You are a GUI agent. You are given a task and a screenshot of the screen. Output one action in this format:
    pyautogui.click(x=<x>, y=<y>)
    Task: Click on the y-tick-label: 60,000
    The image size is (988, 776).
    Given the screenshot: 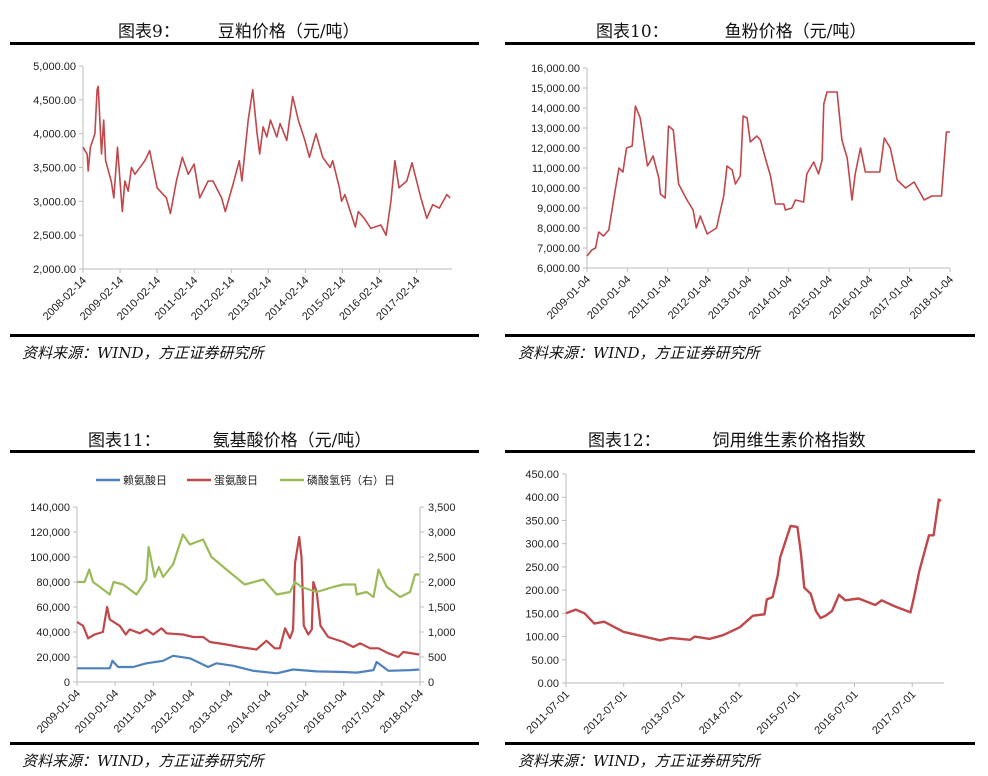 What is the action you would take?
    pyautogui.click(x=53, y=608)
    